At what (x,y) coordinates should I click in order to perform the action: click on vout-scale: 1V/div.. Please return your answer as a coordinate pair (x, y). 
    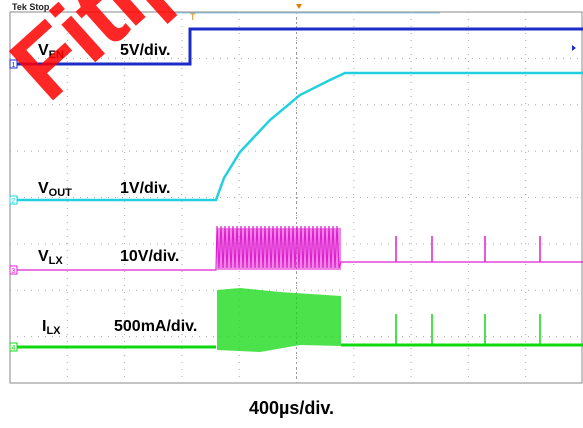
    Looking at the image, I should click on (145, 188).